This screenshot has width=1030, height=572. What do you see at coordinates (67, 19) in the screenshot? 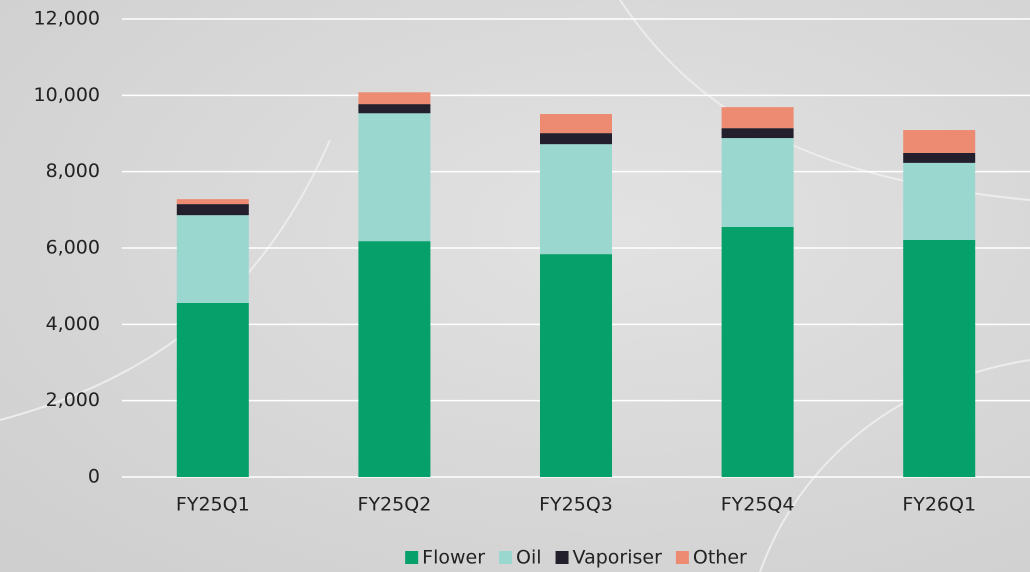
I see `y-tick-label: 12,000` at bounding box center [67, 19].